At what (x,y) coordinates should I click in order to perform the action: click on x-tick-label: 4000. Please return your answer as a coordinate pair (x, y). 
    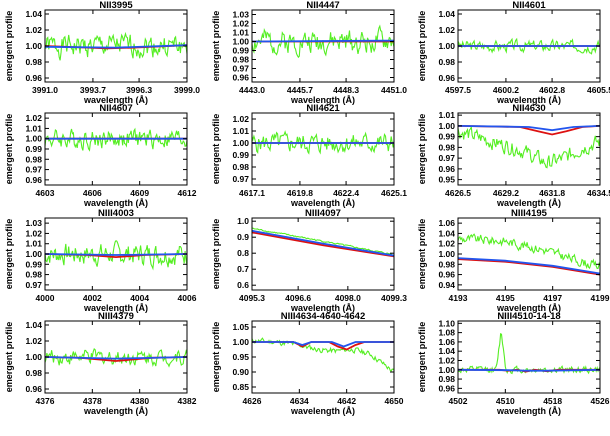
    Looking at the image, I should click on (45, 298).